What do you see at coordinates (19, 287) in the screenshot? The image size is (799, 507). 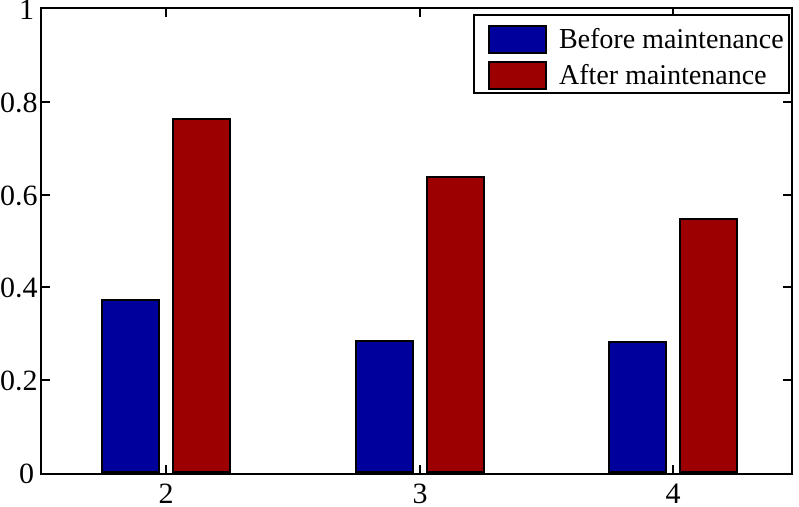 I see `y-tick-label-0.4: 0.4` at bounding box center [19, 287].